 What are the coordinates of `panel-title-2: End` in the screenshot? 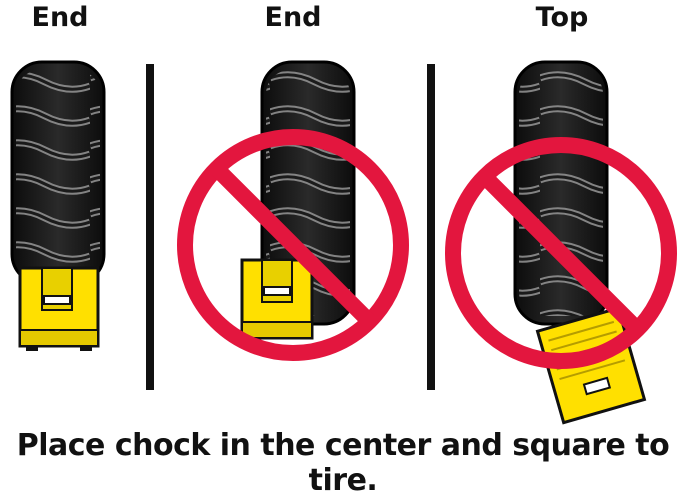 It's located at (293, 17).